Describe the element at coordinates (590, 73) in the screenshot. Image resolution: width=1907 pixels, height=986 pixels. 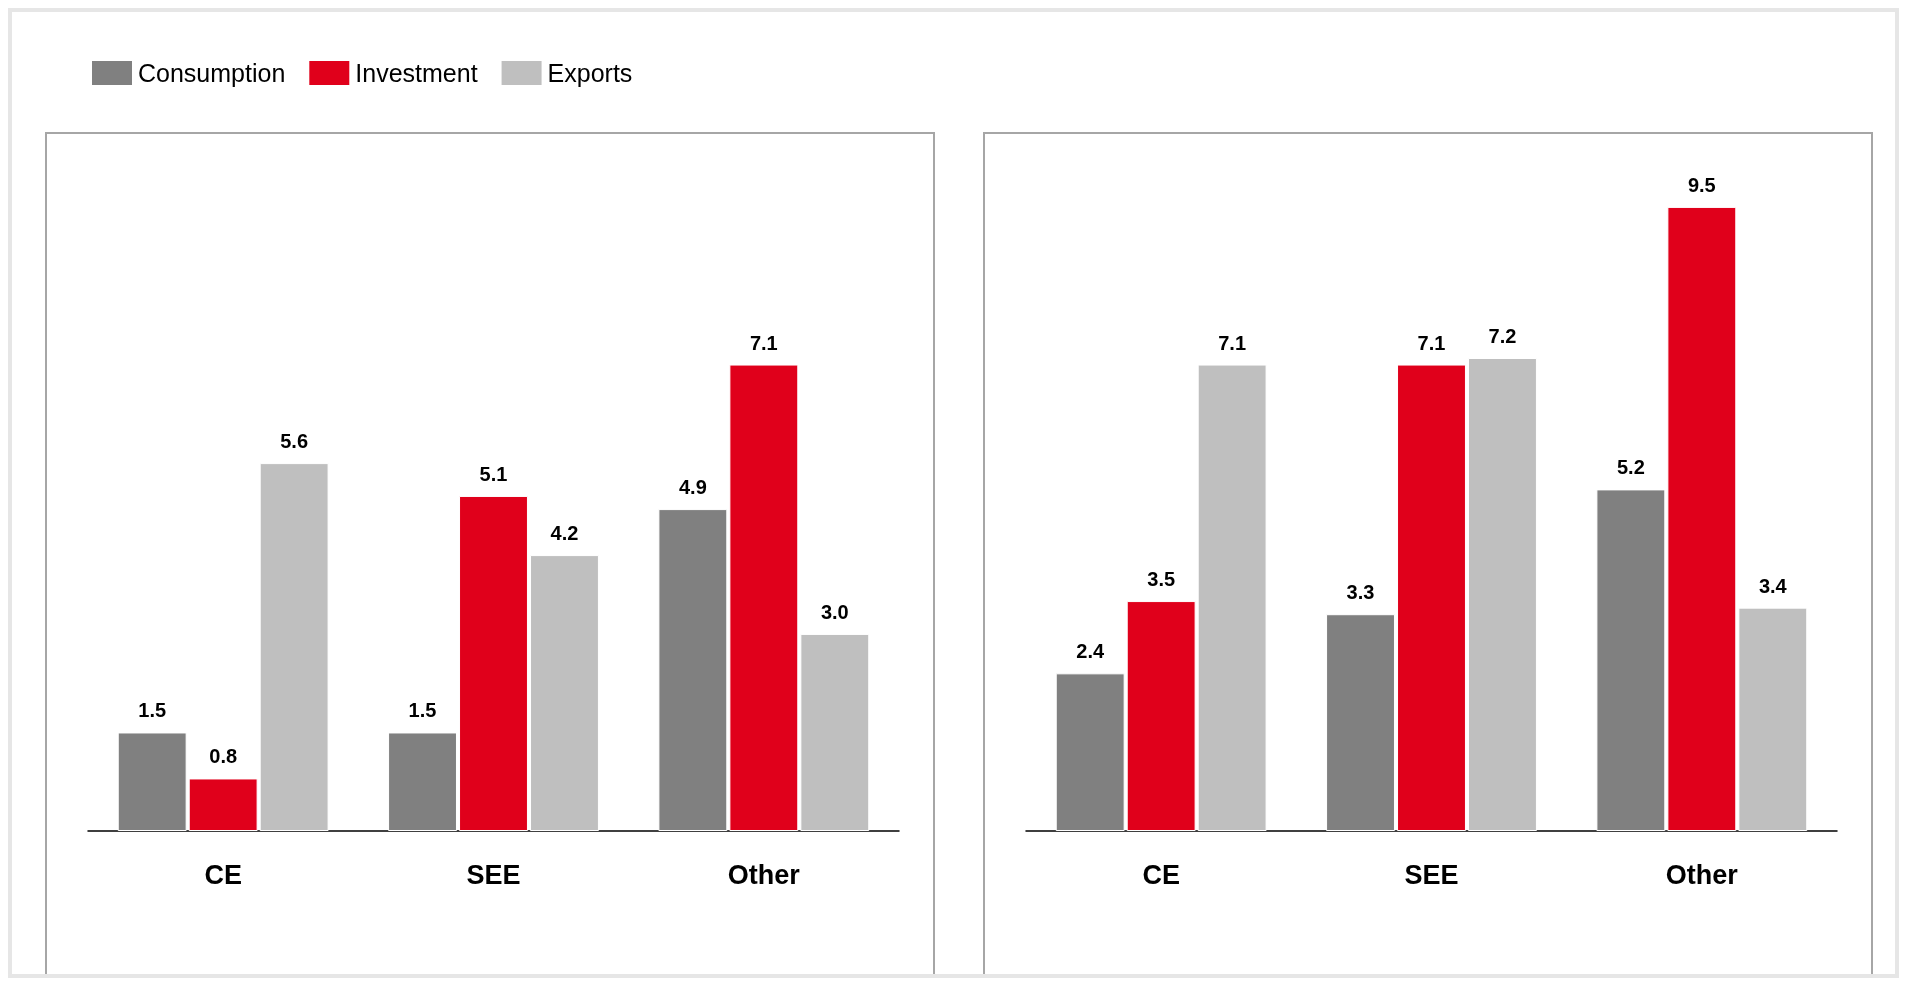
I see `legend-label: Exports` at that location.